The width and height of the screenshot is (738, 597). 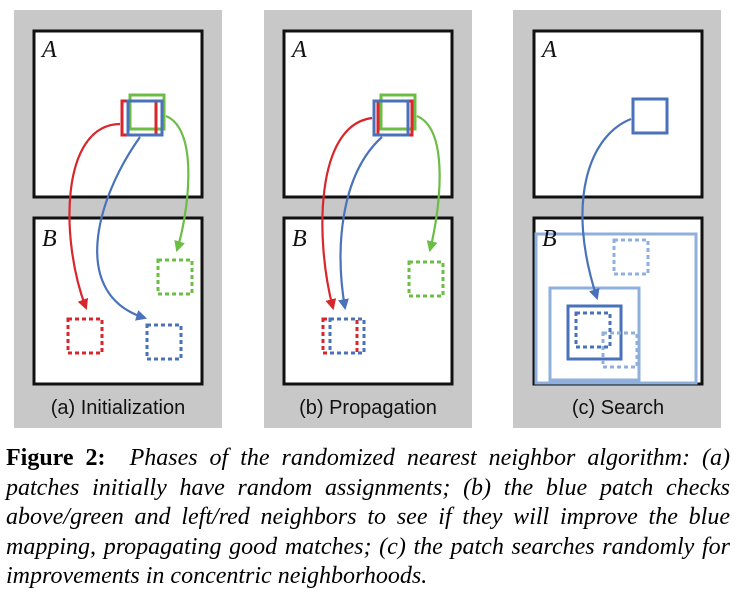 What do you see at coordinates (118, 408) in the screenshot?
I see `panel-label-initialization: (a) Initialization` at bounding box center [118, 408].